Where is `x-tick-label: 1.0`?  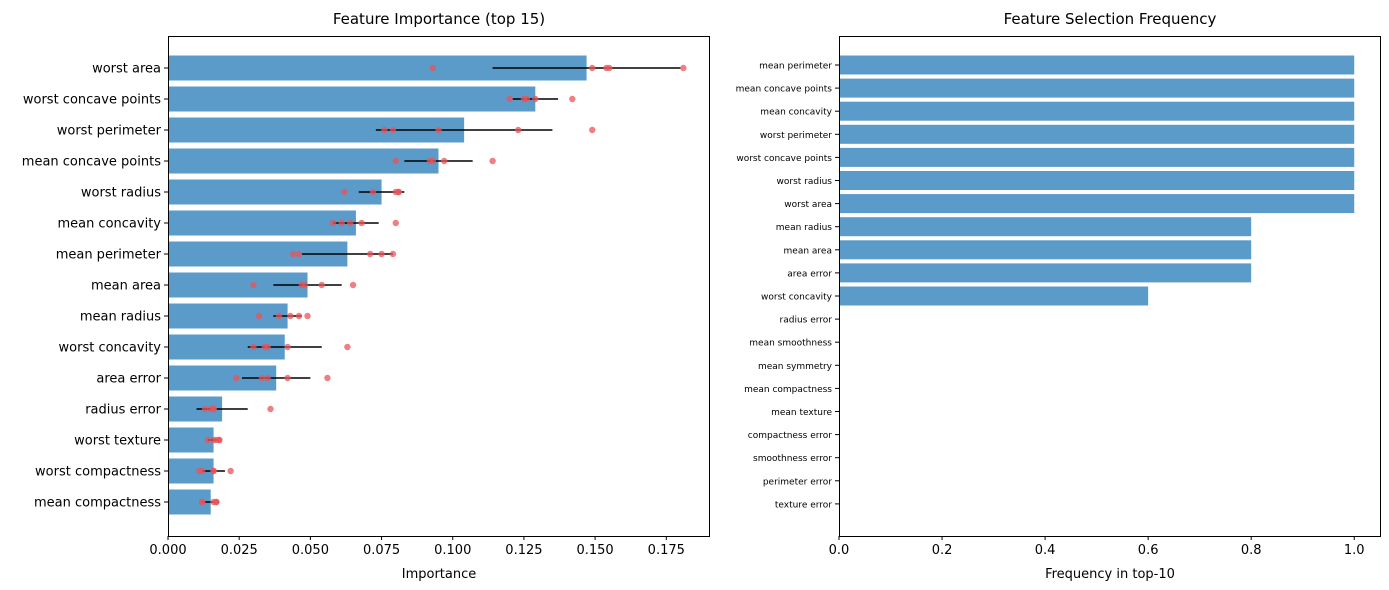 x-tick-label: 1.0 is located at coordinates (1354, 550).